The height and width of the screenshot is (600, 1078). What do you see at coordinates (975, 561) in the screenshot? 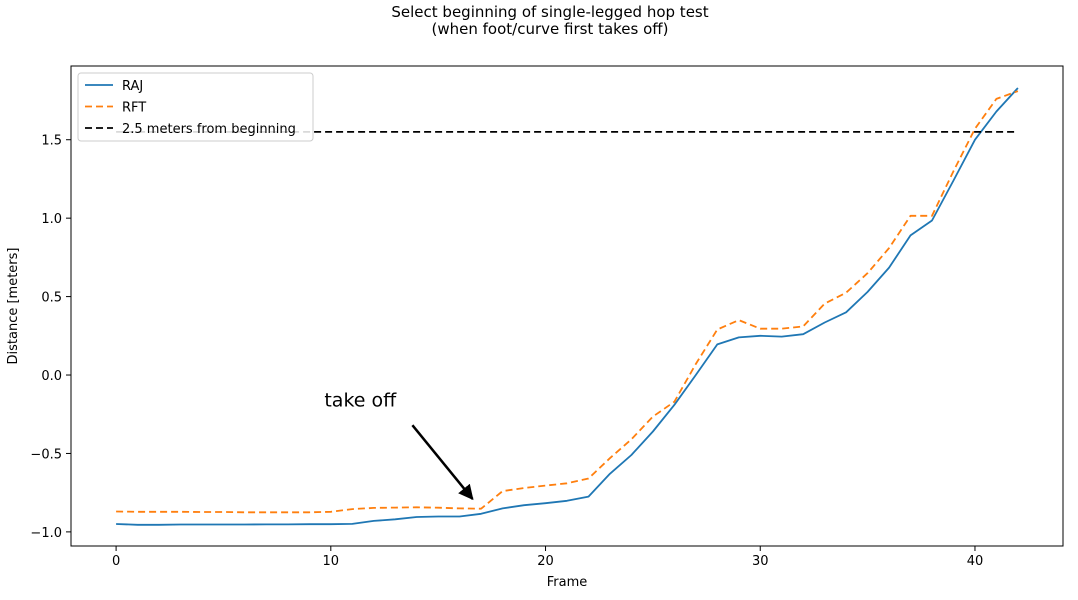
I see `x-tick-label: 40` at bounding box center [975, 561].